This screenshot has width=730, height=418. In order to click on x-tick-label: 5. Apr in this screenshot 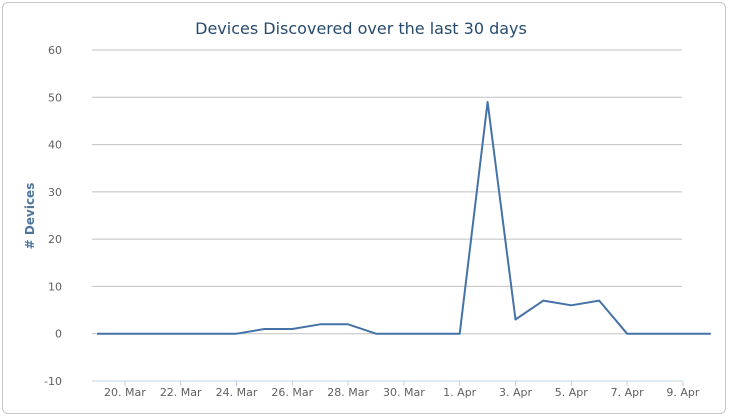, I will do `click(571, 392)`.